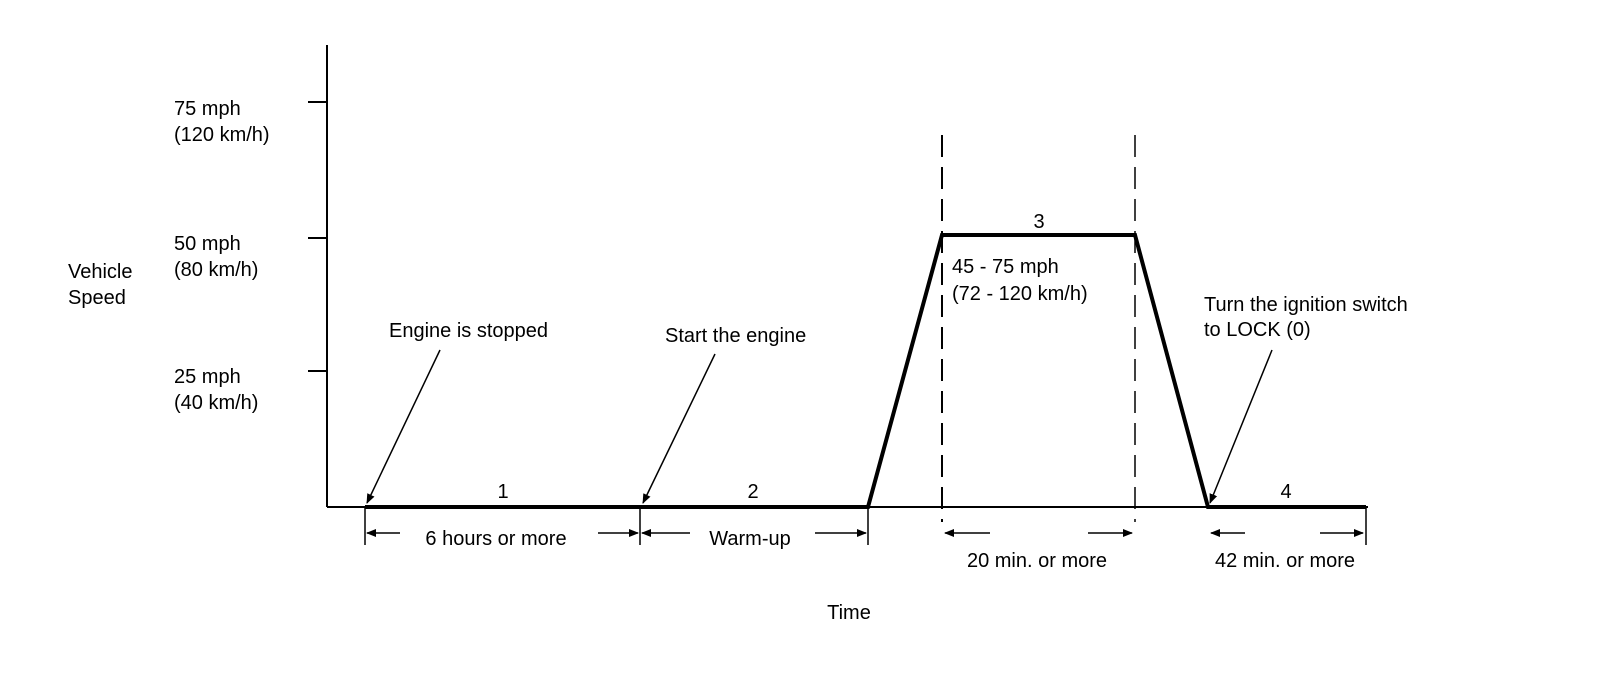  Describe the element at coordinates (100, 272) in the screenshot. I see `y-axis-title-line1: Vehicle` at that location.